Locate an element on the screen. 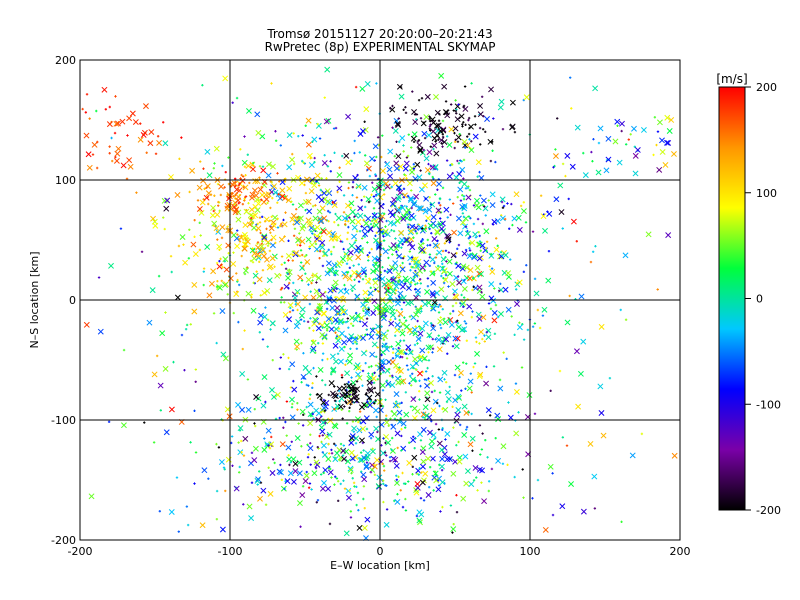 The height and width of the screenshot is (600, 800). y-tick-label: 200 is located at coordinates (65, 60).